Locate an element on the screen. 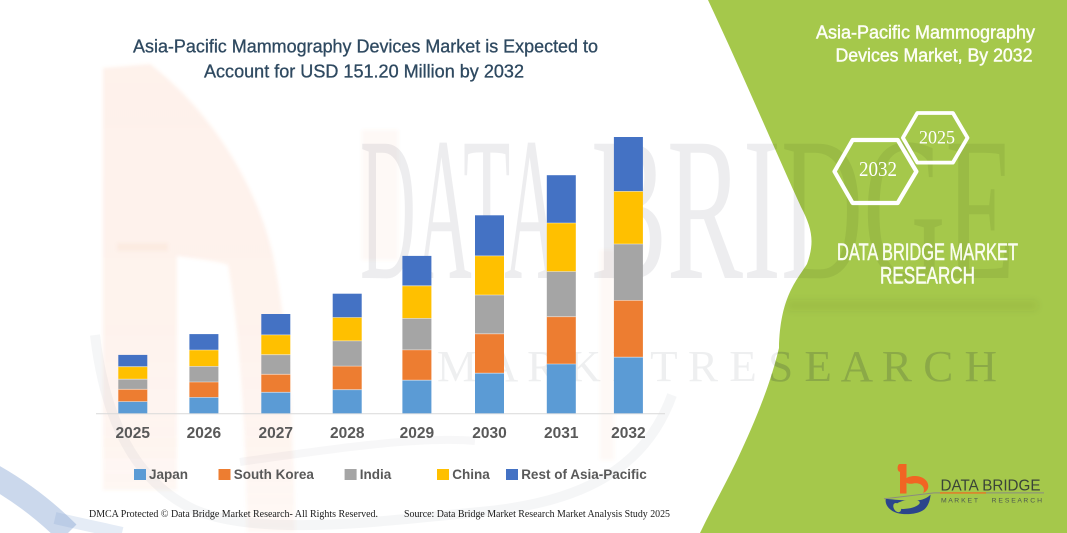 The width and height of the screenshot is (1067, 533). svg-text: 2026 is located at coordinates (204, 433).